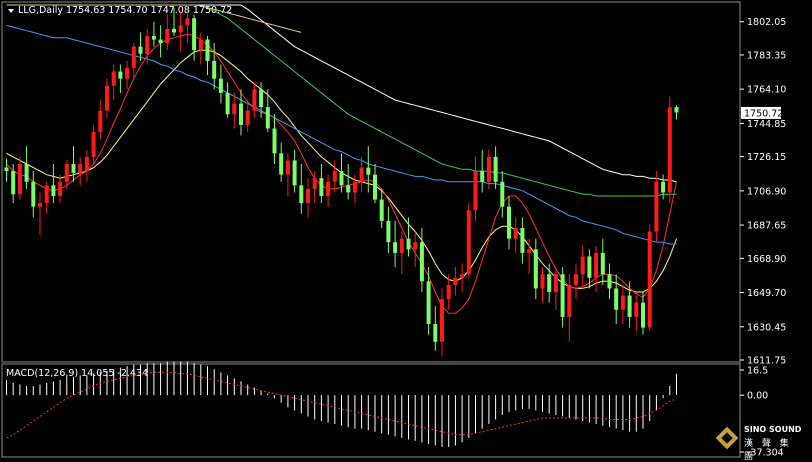  Describe the element at coordinates (154, 18) in the screenshot. I see `ma-line-tan` at that location.